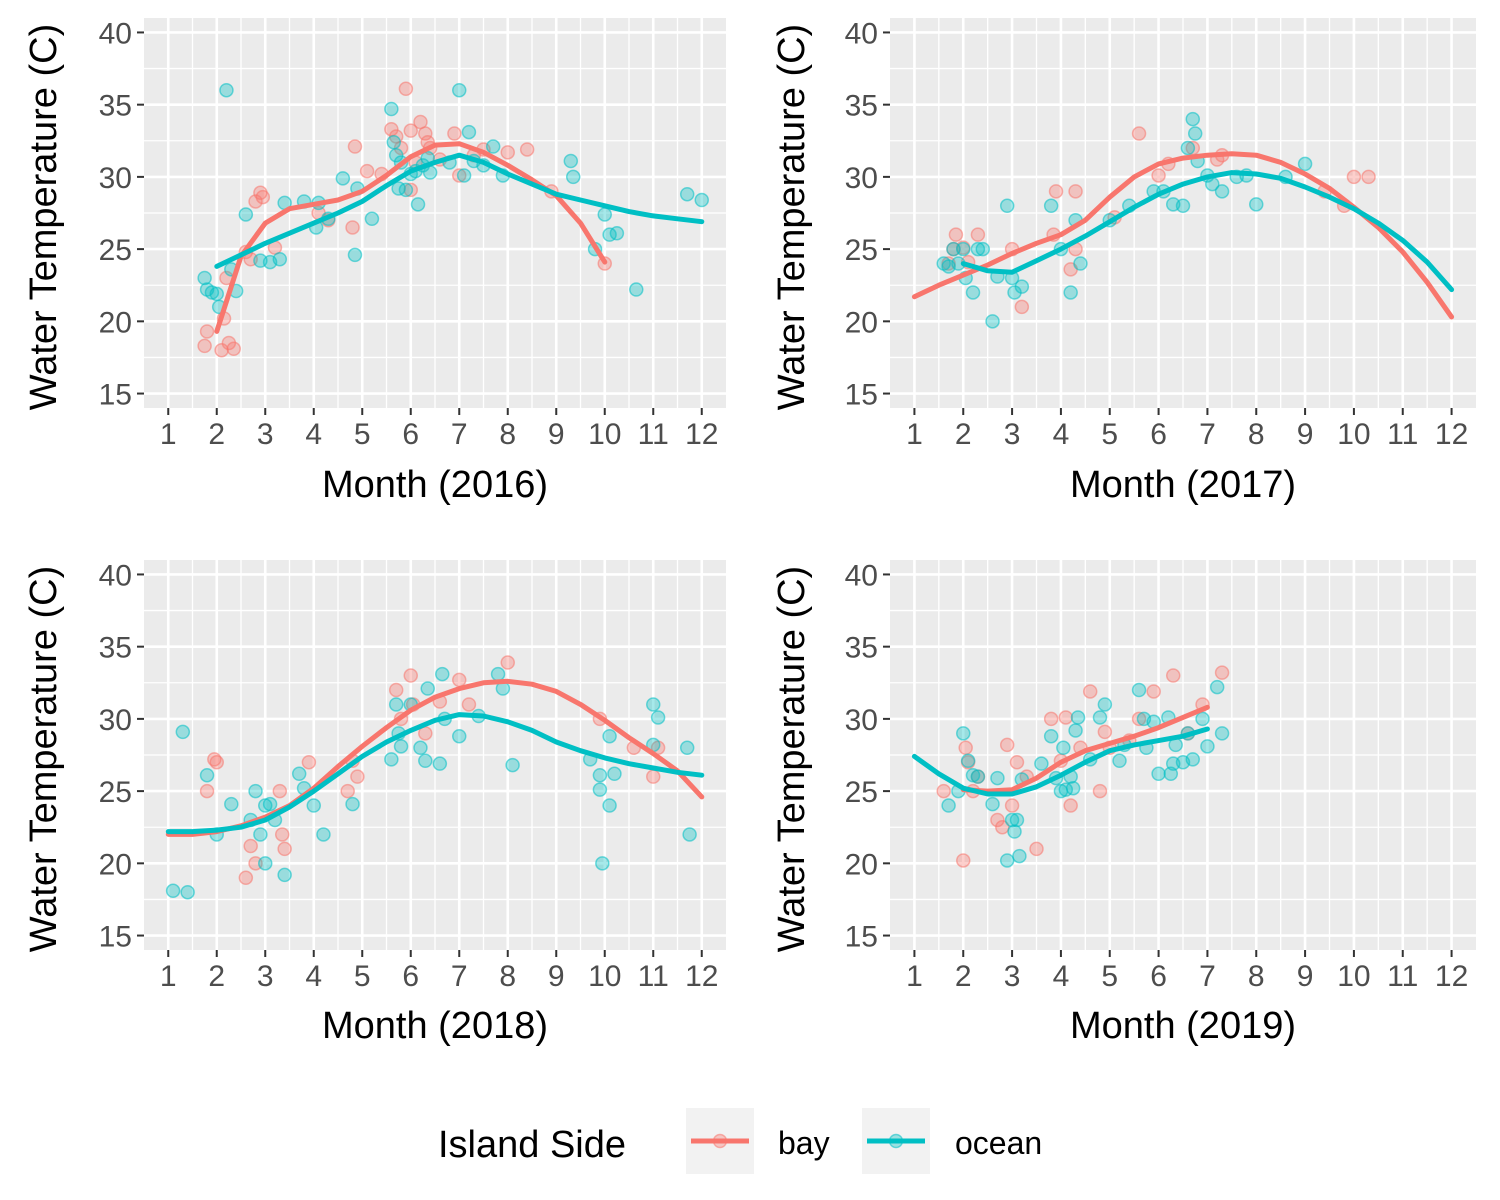  Describe the element at coordinates (1183, 485) in the screenshot. I see `x-axis-title: Month (2017)` at that location.